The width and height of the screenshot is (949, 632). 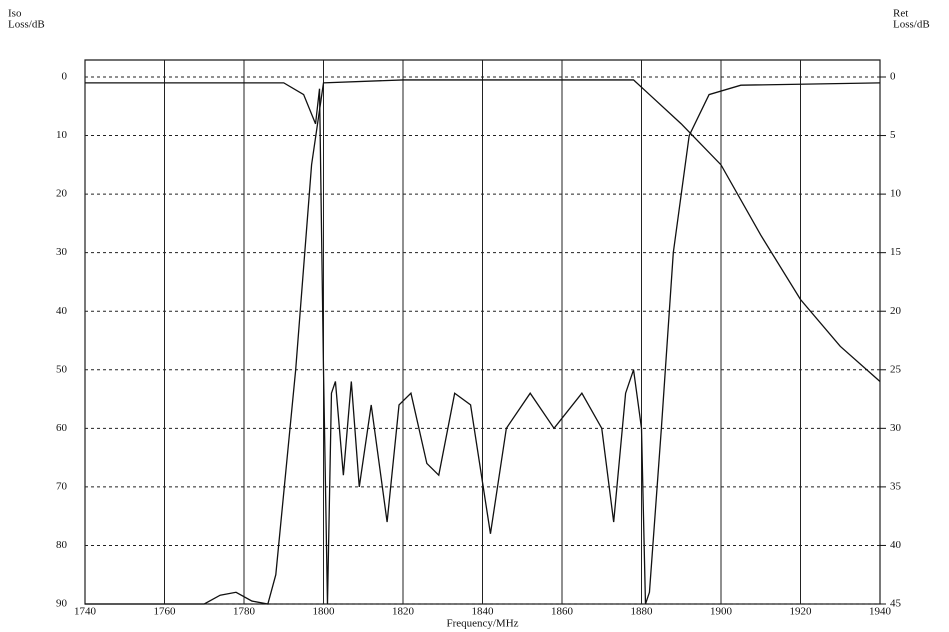 What do you see at coordinates (65, 77) in the screenshot?
I see `y-tick-label: 0` at bounding box center [65, 77].